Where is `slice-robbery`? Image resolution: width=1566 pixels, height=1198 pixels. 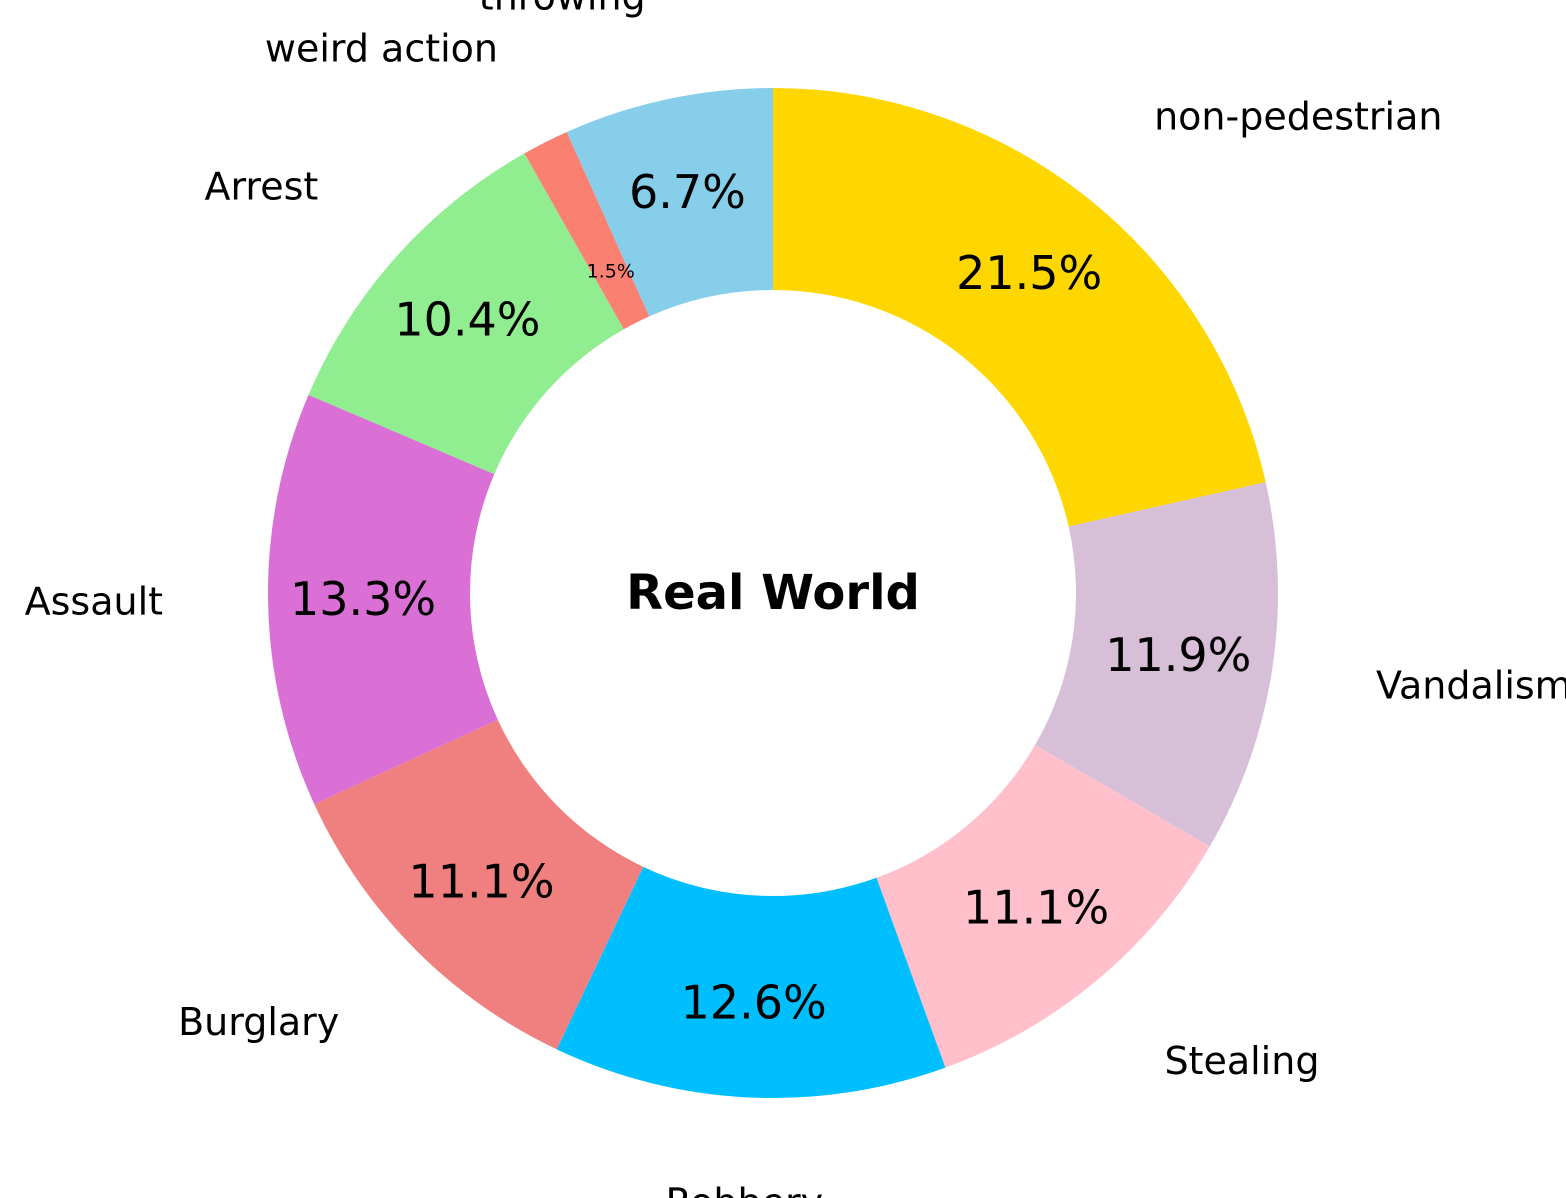 slice-robbery is located at coordinates (751, 982).